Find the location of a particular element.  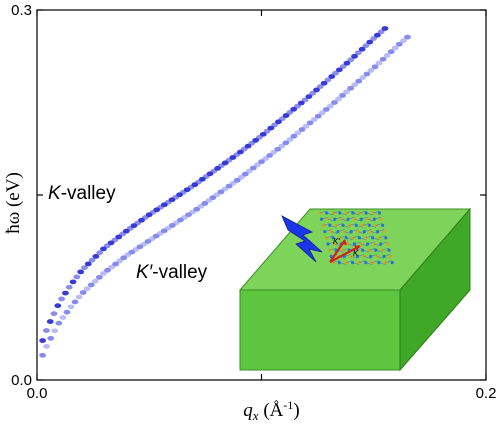

k-prime-arrowhead-icon is located at coordinates (343, 242).